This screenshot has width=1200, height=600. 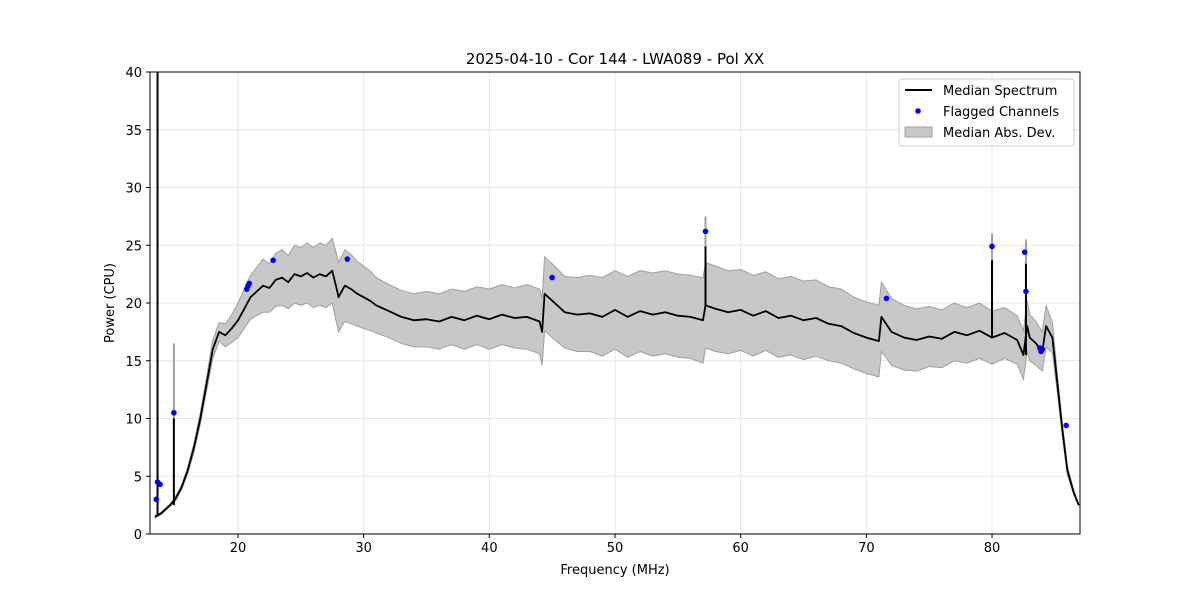 What do you see at coordinates (110, 303) in the screenshot?
I see `y-axis-label: Power (CPU)` at bounding box center [110, 303].